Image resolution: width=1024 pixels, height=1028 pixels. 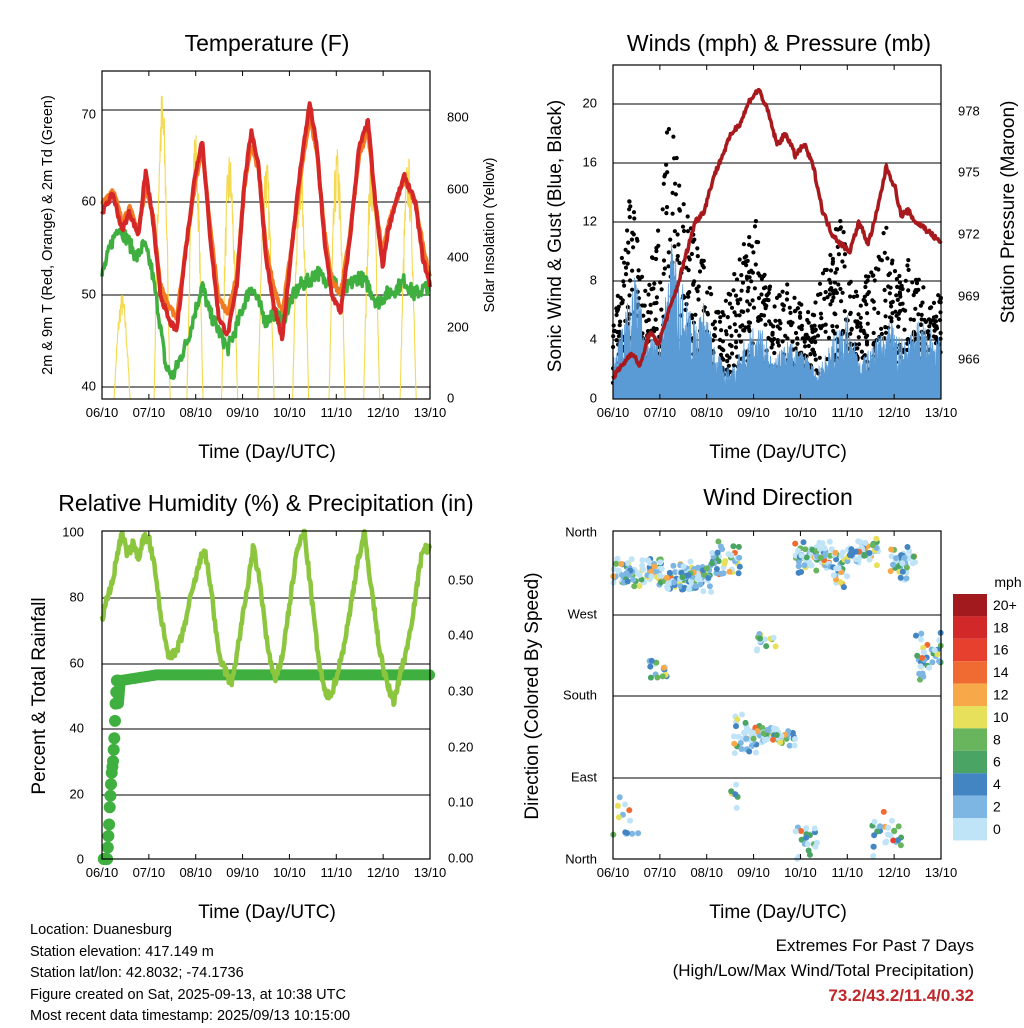 What do you see at coordinates (89, 200) in the screenshot?
I see `t-ytick-60: 60` at bounding box center [89, 200].